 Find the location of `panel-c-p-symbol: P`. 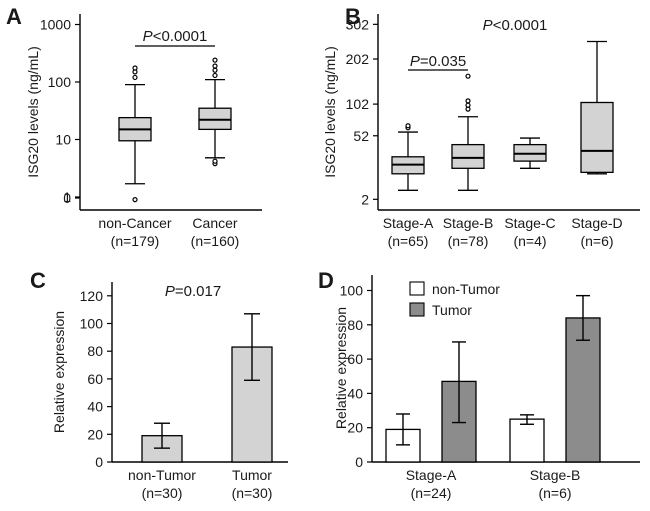

panel-c-p-symbol: P is located at coordinates (170, 291).